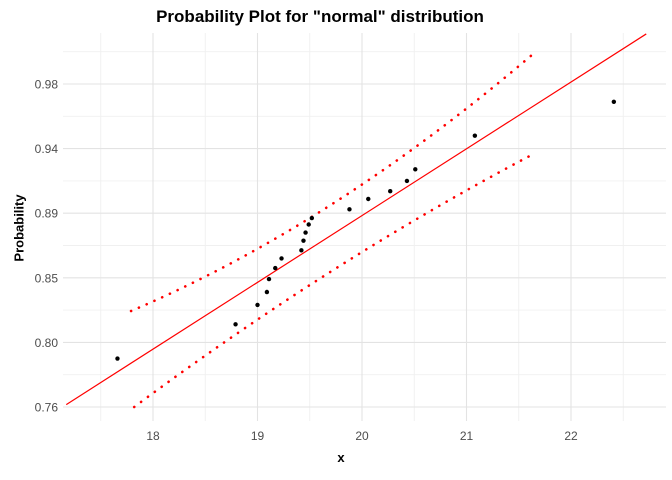 The image size is (672, 480). What do you see at coordinates (47, 214) in the screenshot?
I see `y-tick-label: 0.89` at bounding box center [47, 214].